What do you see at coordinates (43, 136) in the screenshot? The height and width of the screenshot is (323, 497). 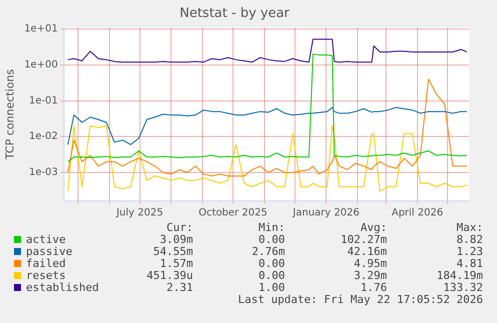 I see `y-tick-label: 1e-02` at bounding box center [43, 136].